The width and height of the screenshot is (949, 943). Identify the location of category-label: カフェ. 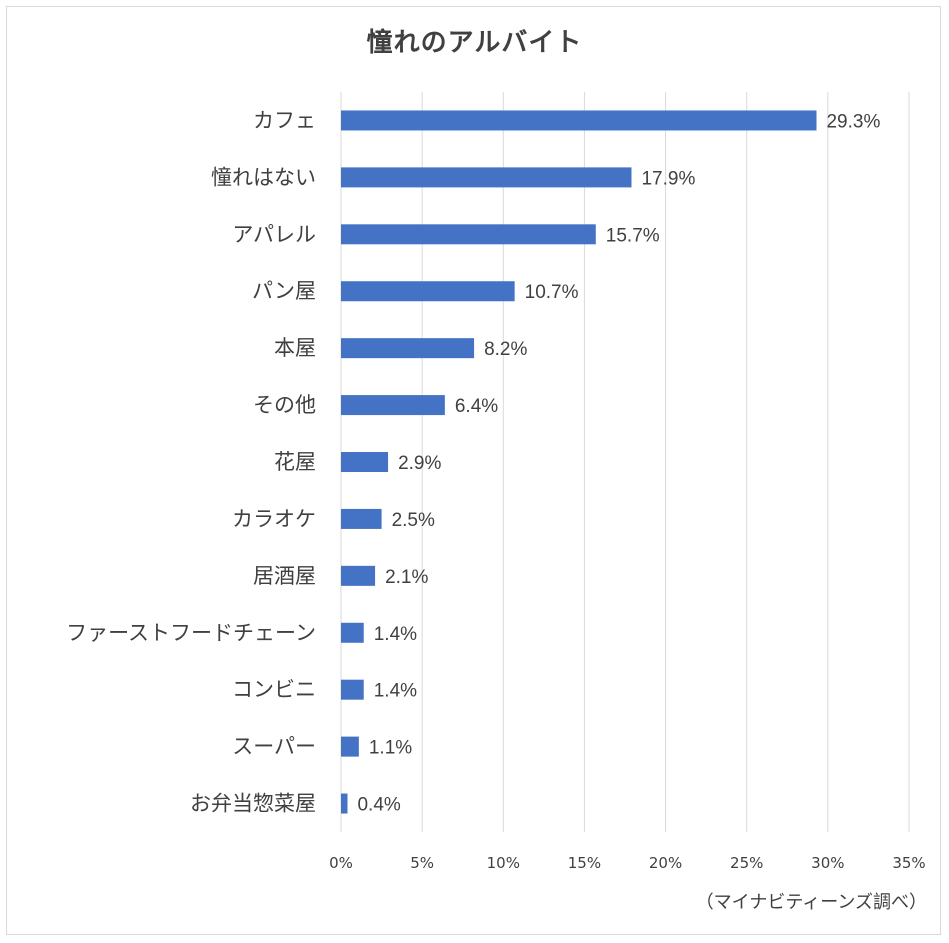
(284, 120).